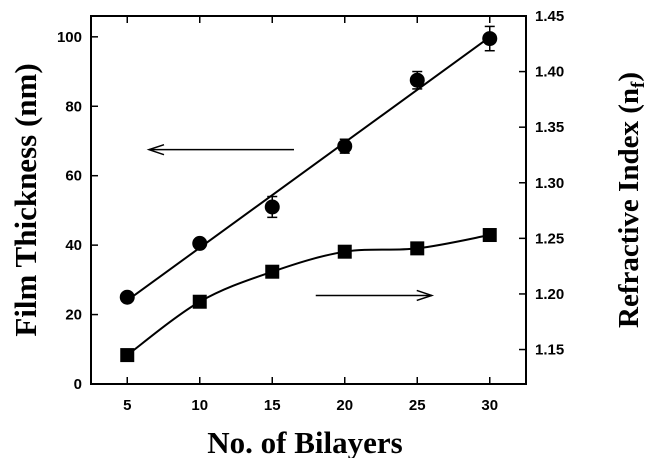 This screenshot has width=647, height=458. Describe the element at coordinates (73, 245) in the screenshot. I see `y-tick-label-left: 40` at that location.